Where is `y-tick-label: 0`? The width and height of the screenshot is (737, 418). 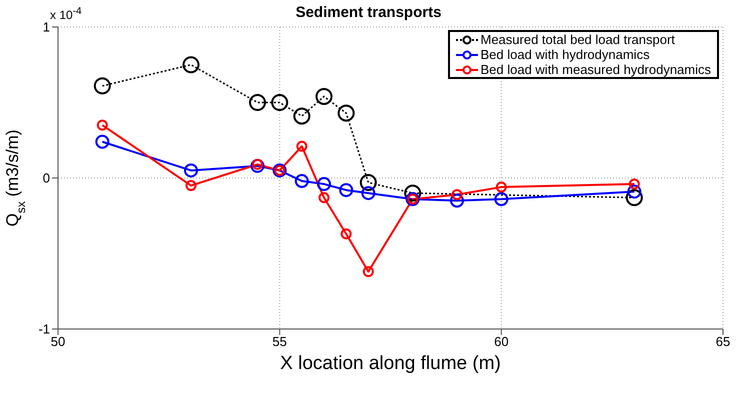 y-tick-label: 0 is located at coordinates (46, 178).